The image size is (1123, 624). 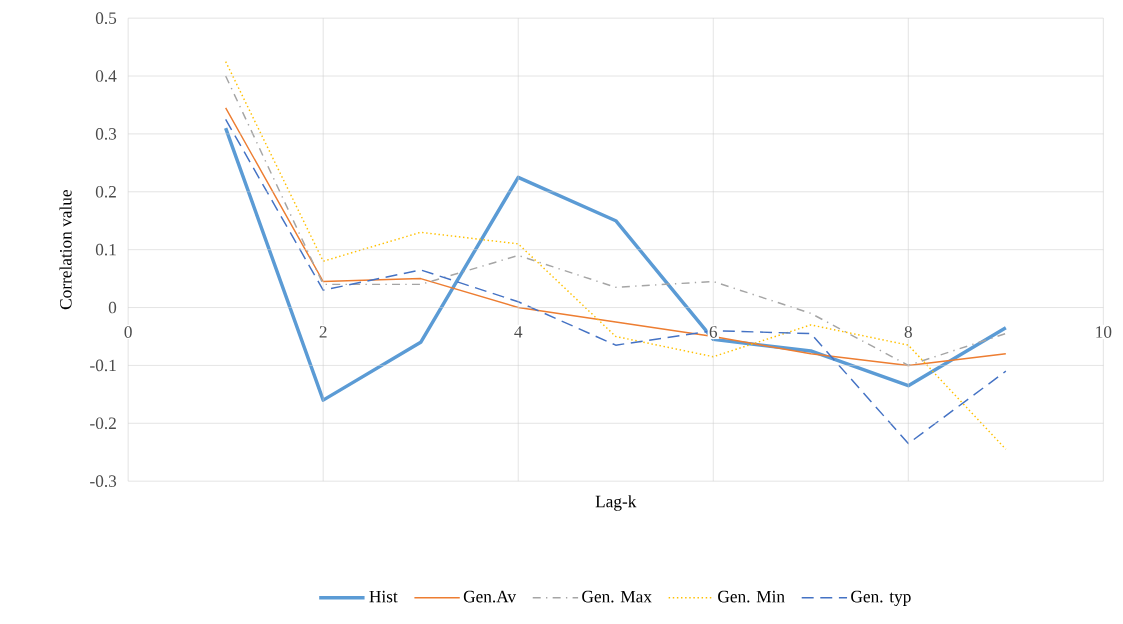 I want to click on y-axis-title: Correlation value, so click(x=65, y=250).